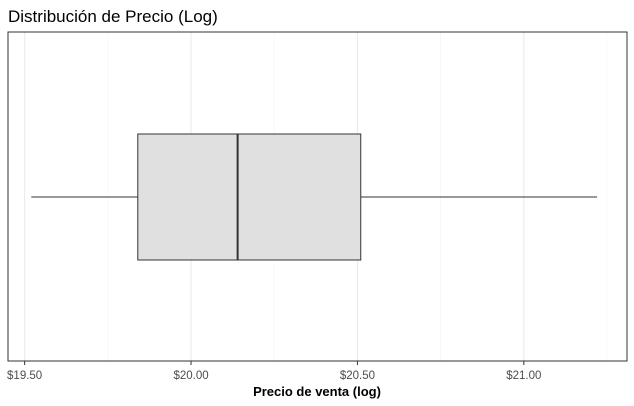 This screenshot has width=634, height=406. I want to click on x-tick-label: $20.00, so click(190, 376).